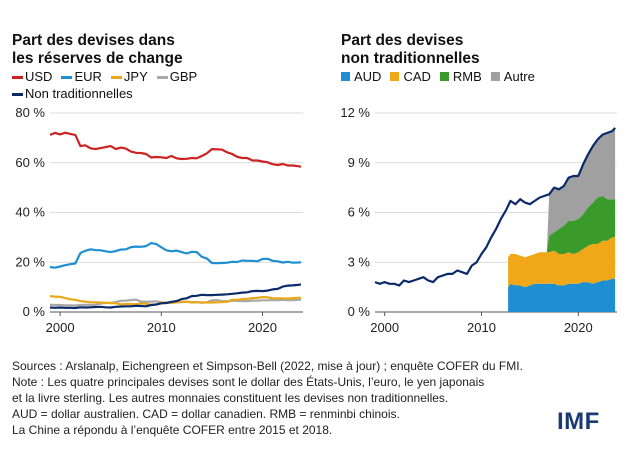 The width and height of the screenshot is (634, 460). I want to click on legend-gbp-swatch, so click(162, 78).